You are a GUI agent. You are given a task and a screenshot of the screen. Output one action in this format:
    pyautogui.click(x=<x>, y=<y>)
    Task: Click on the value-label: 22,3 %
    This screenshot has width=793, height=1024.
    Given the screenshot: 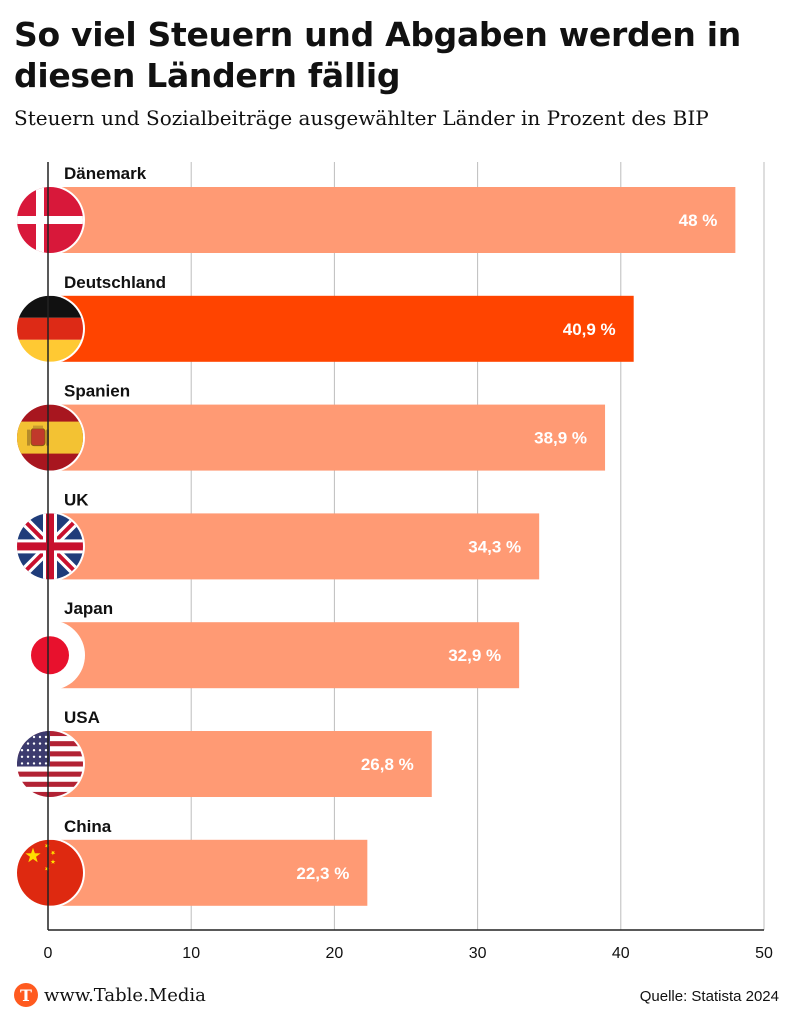 What is the action you would take?
    pyautogui.click(x=322, y=873)
    